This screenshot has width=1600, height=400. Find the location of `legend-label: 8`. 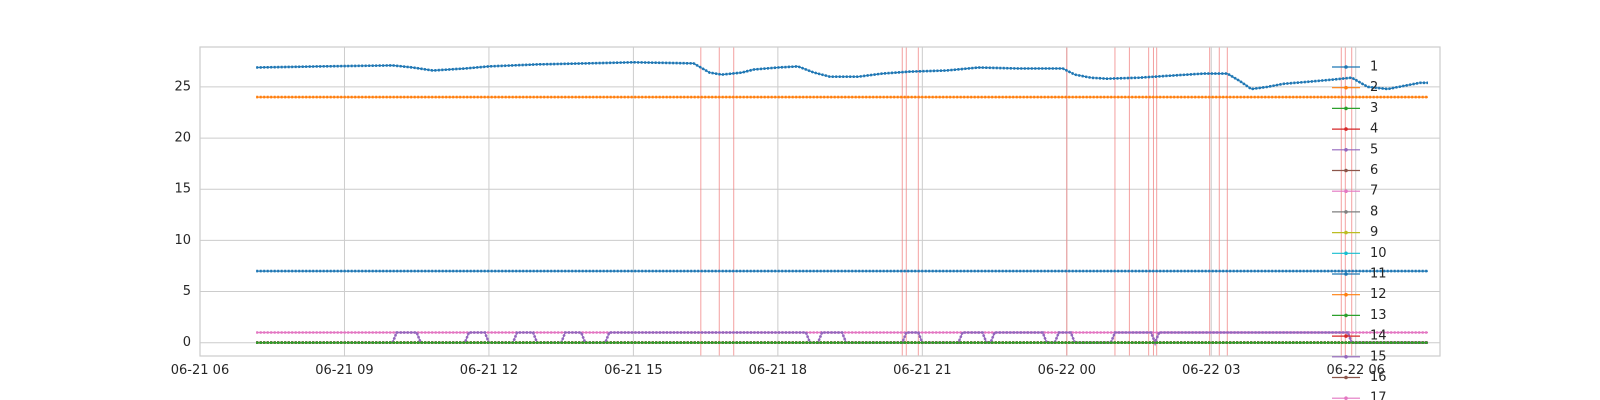

legend-label: 8 is located at coordinates (1374, 211).